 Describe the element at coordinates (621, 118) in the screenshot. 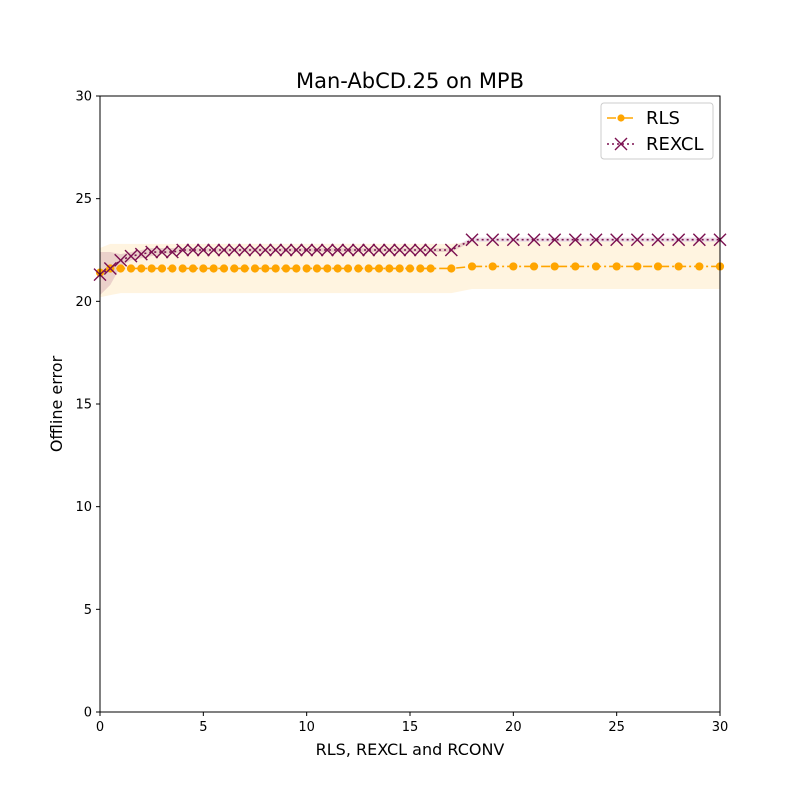

I see `rls-legend-marker` at that location.